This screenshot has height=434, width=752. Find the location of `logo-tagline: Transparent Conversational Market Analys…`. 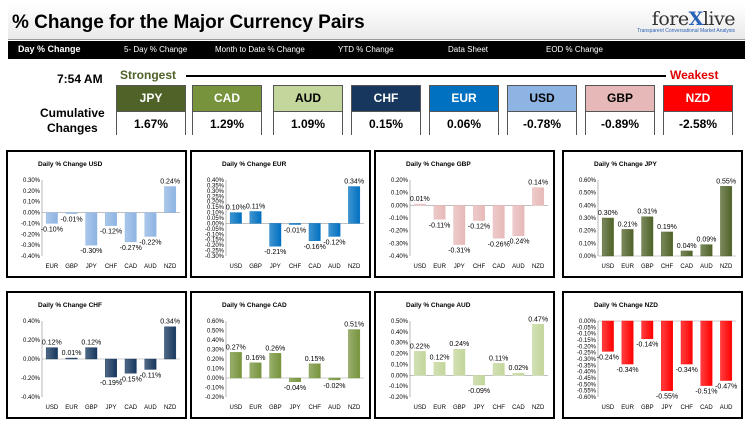

logo-tagline: Transparent Conversational Market Analys… is located at coordinates (686, 31).